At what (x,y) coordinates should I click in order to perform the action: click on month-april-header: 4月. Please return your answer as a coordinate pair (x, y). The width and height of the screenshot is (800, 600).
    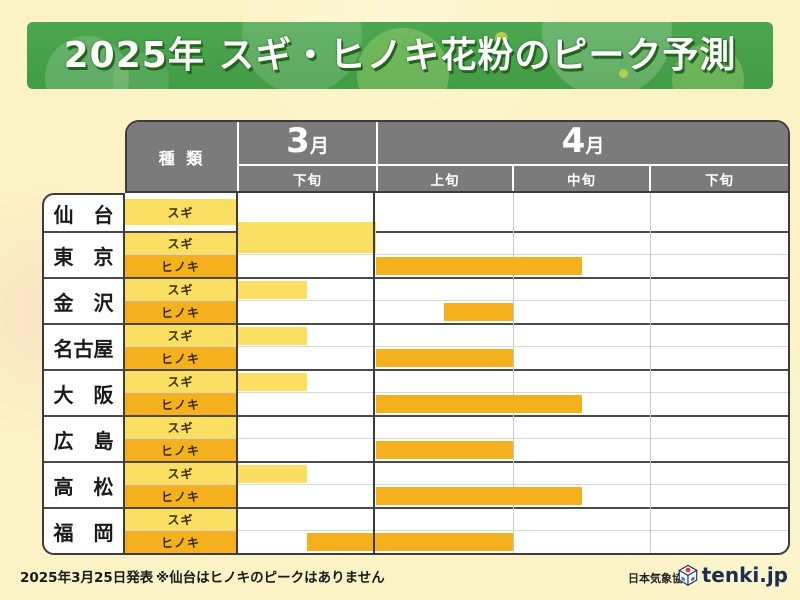
    Looking at the image, I should click on (583, 143).